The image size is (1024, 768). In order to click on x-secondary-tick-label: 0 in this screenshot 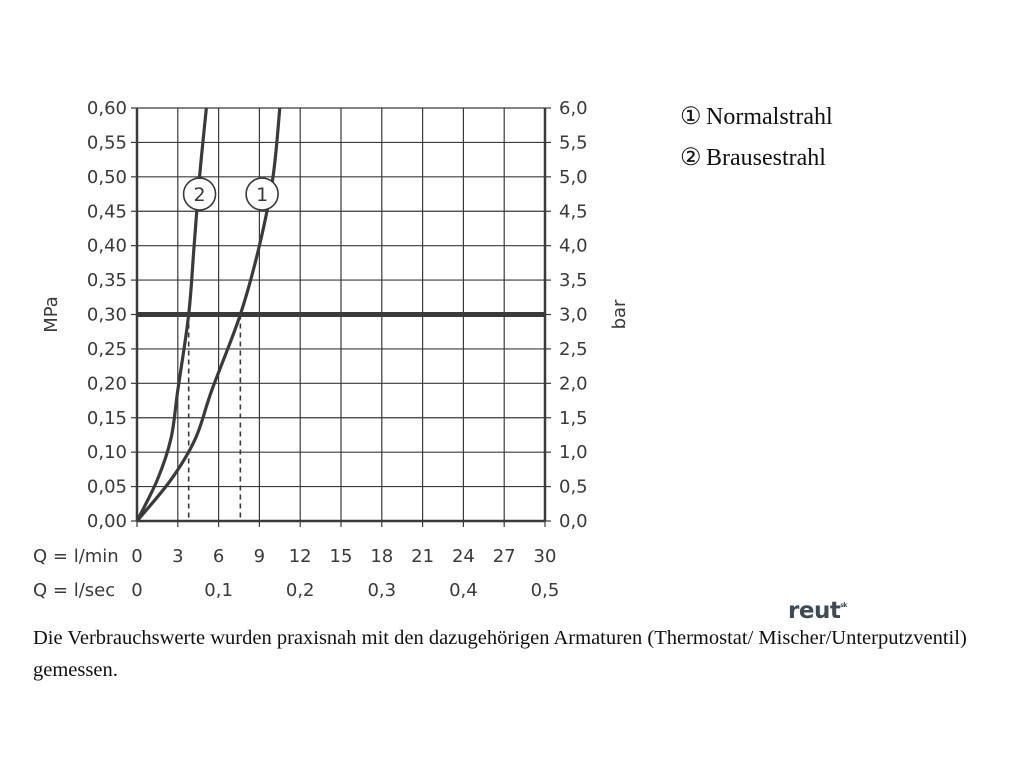, I will do `click(136, 590)`.